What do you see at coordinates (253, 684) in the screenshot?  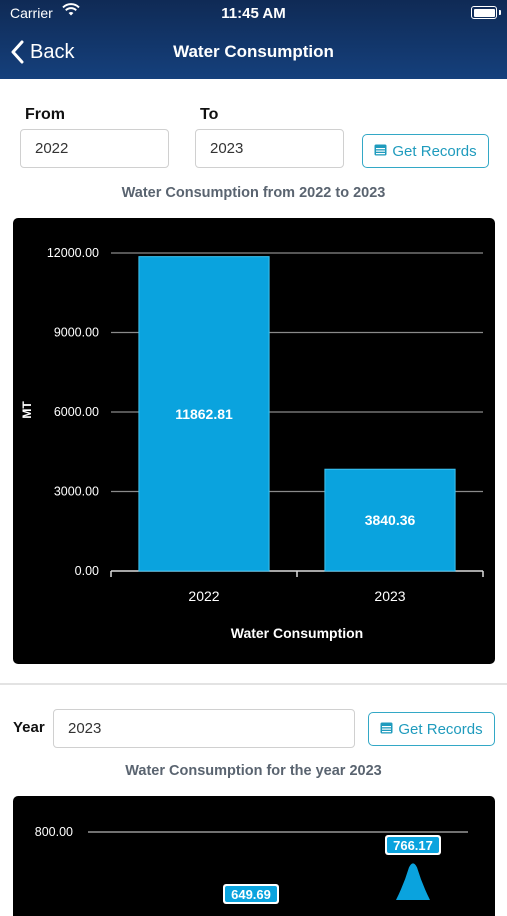 I see `section-divider` at bounding box center [253, 684].